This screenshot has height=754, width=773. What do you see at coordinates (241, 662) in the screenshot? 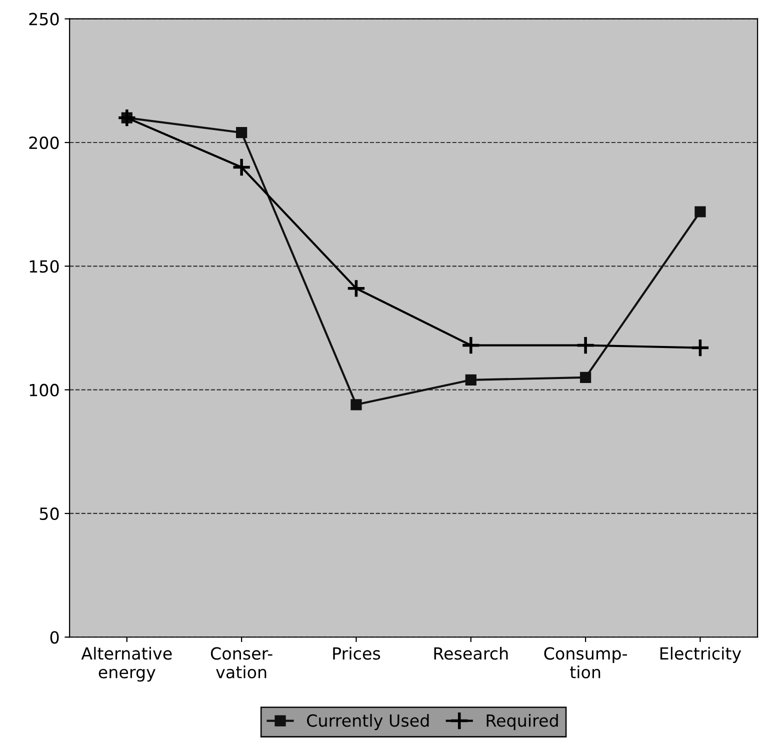
I see `x-tick-label: Conser- vation` at bounding box center [241, 662].